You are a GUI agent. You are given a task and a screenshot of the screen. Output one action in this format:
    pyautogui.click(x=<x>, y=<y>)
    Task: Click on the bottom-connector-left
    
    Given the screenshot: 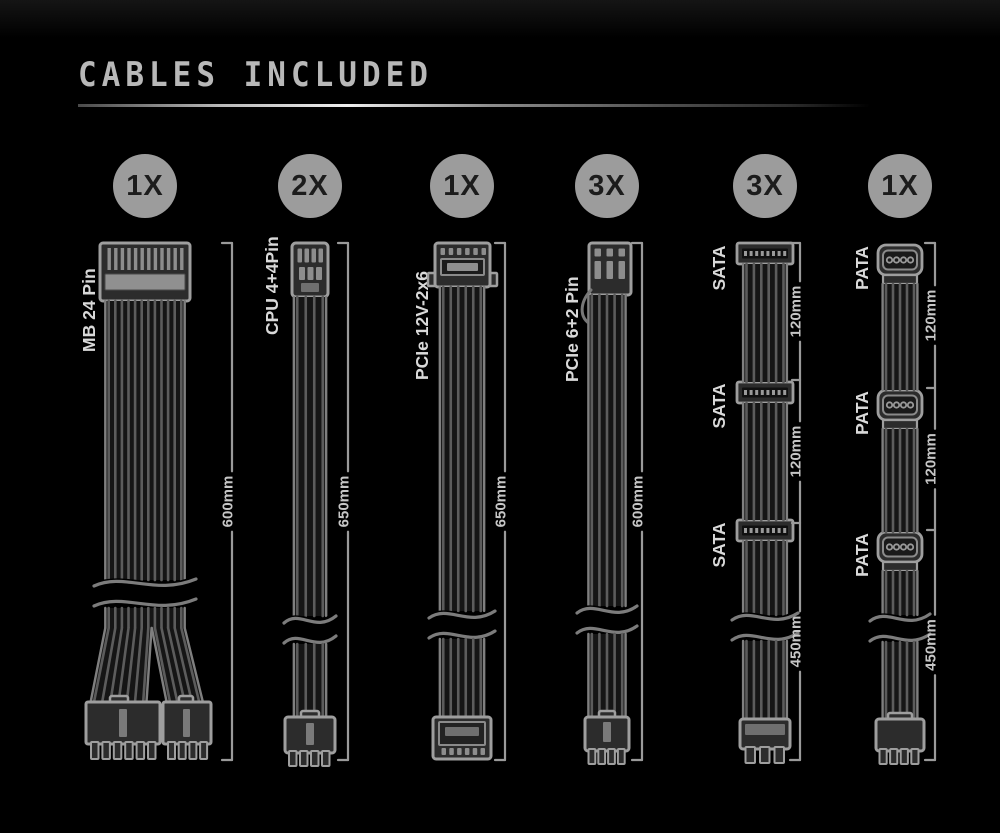 What is the action you would take?
    pyautogui.click(x=123, y=727)
    